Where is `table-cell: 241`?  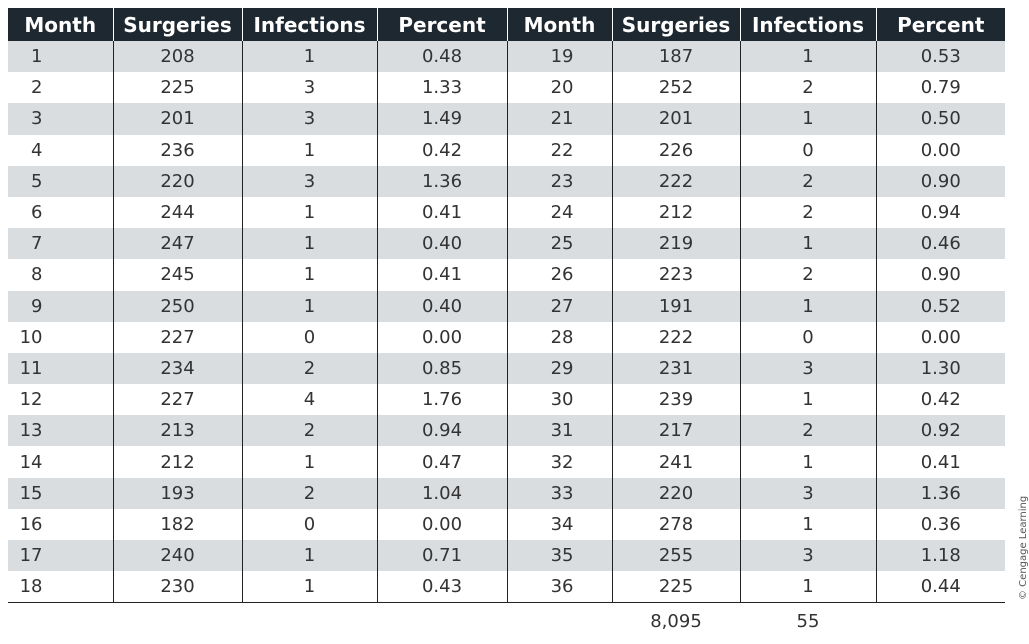 table-cell: 241 is located at coordinates (675, 462).